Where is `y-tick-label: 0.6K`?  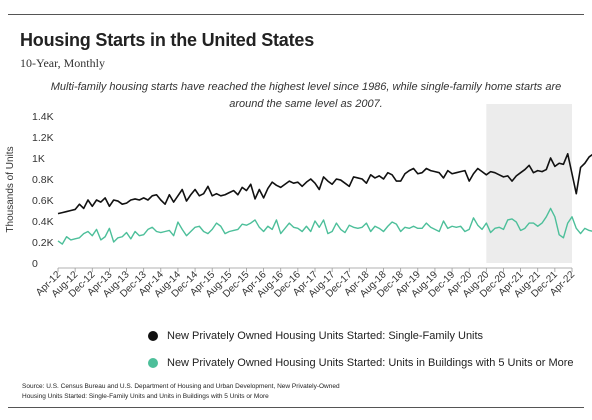 y-tick-label: 0.6K is located at coordinates (43, 201).